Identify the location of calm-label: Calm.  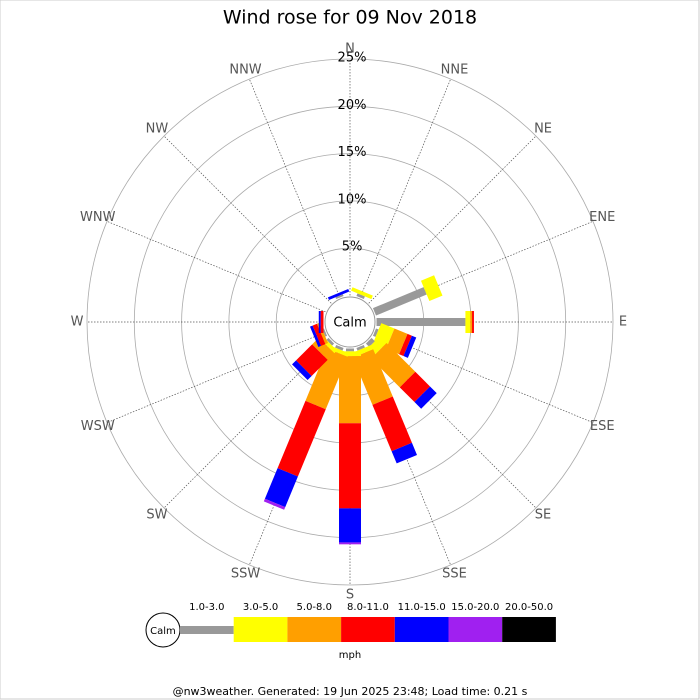
(349, 323).